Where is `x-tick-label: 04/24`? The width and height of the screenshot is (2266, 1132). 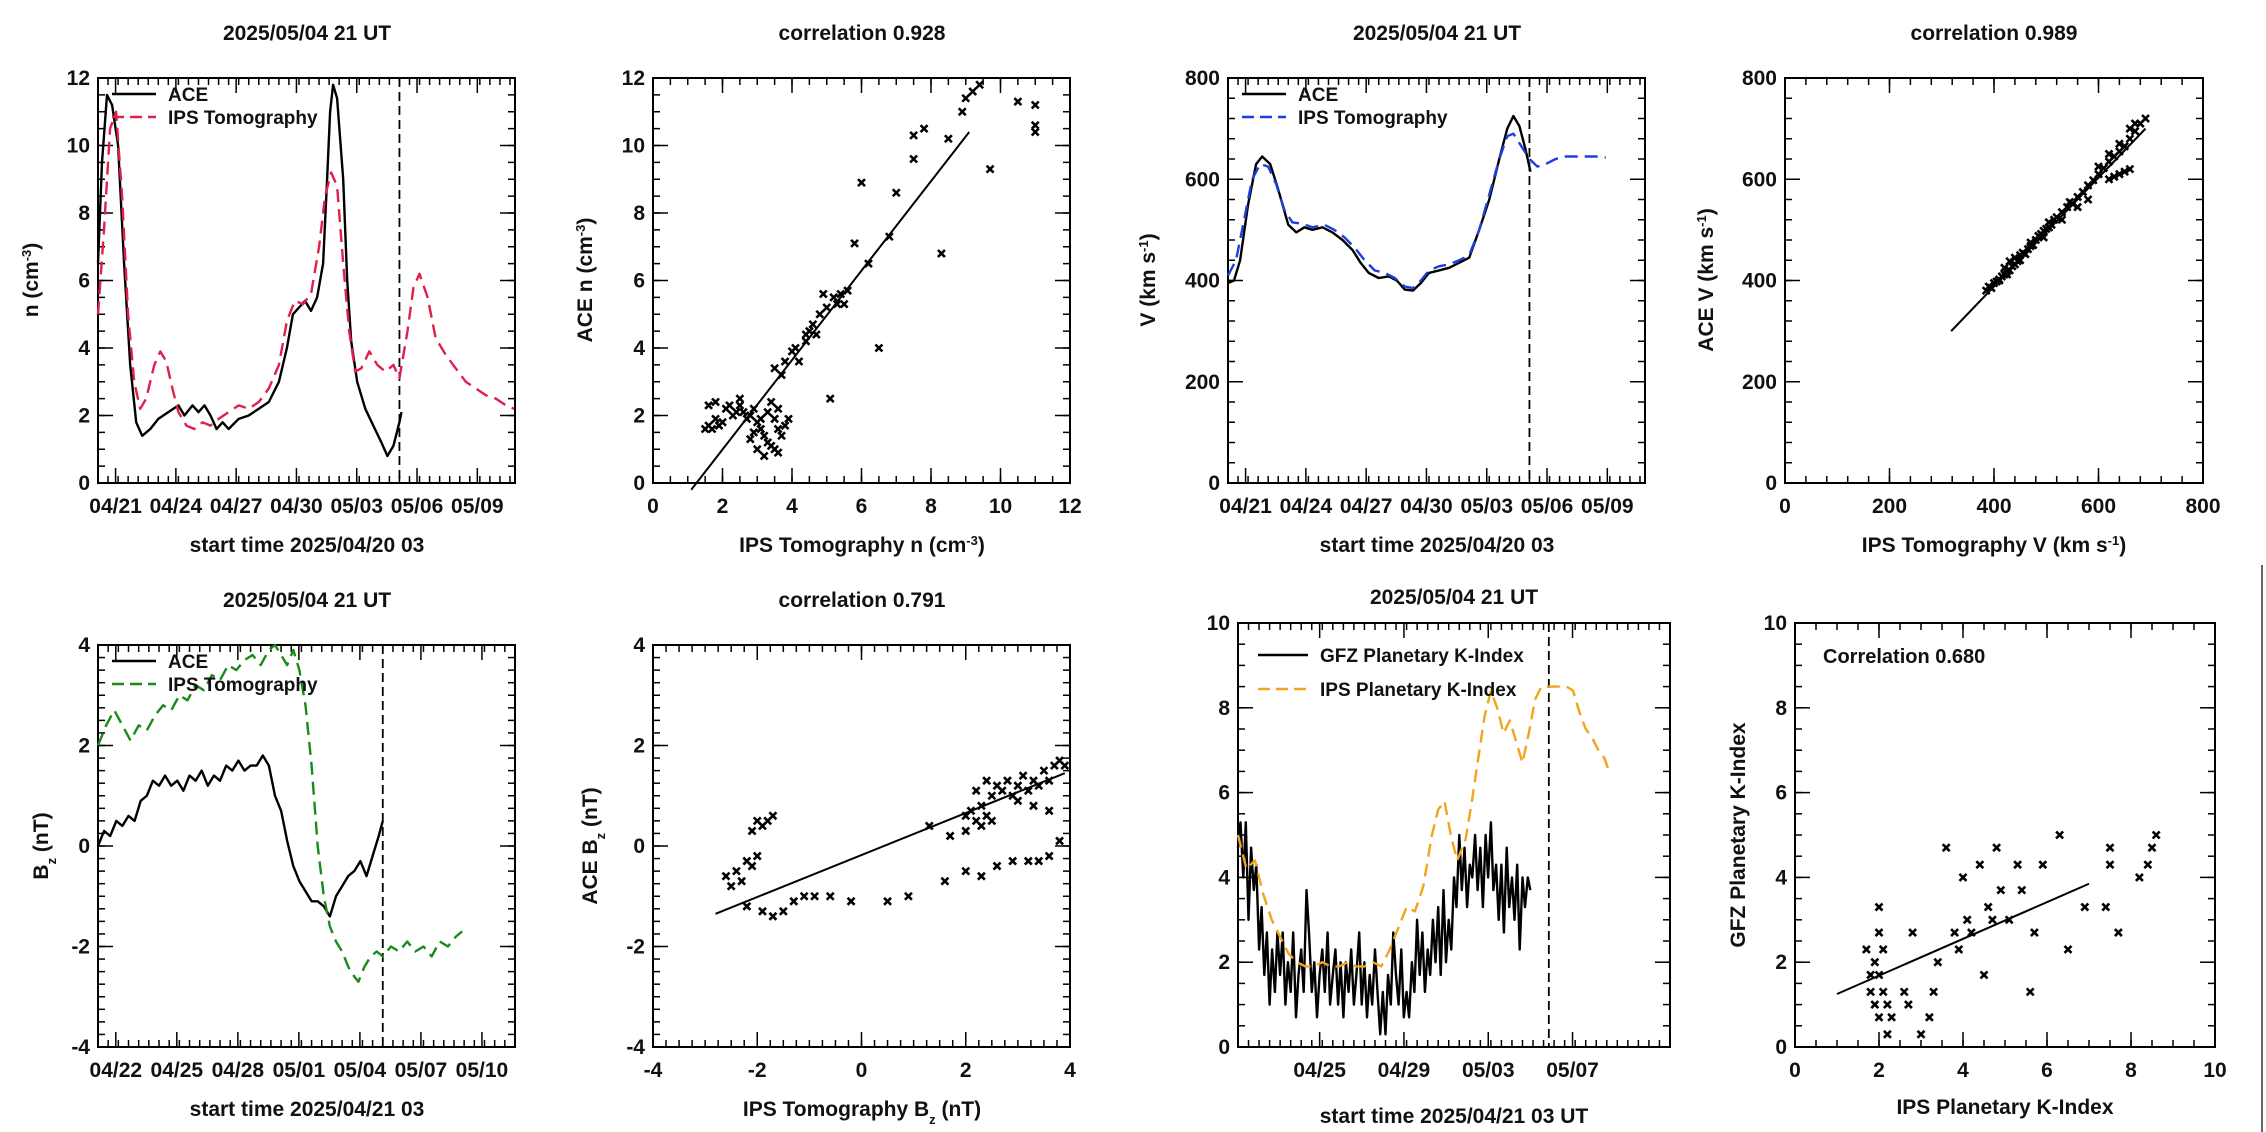
x-tick-label: 04/24 is located at coordinates (176, 506).